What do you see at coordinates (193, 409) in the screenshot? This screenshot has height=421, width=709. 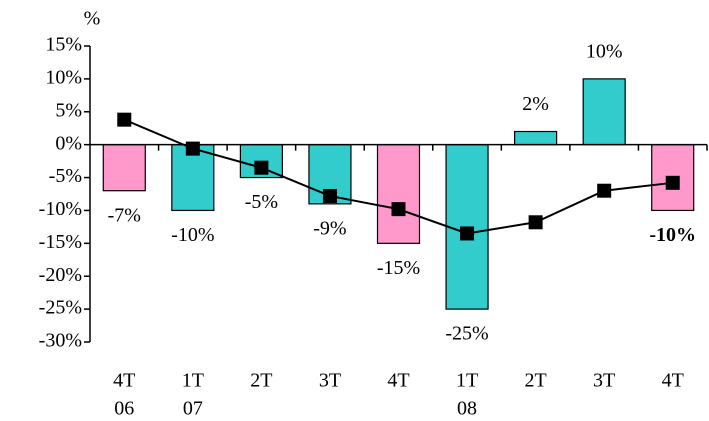 I see `x-tick-label: 07` at bounding box center [193, 409].